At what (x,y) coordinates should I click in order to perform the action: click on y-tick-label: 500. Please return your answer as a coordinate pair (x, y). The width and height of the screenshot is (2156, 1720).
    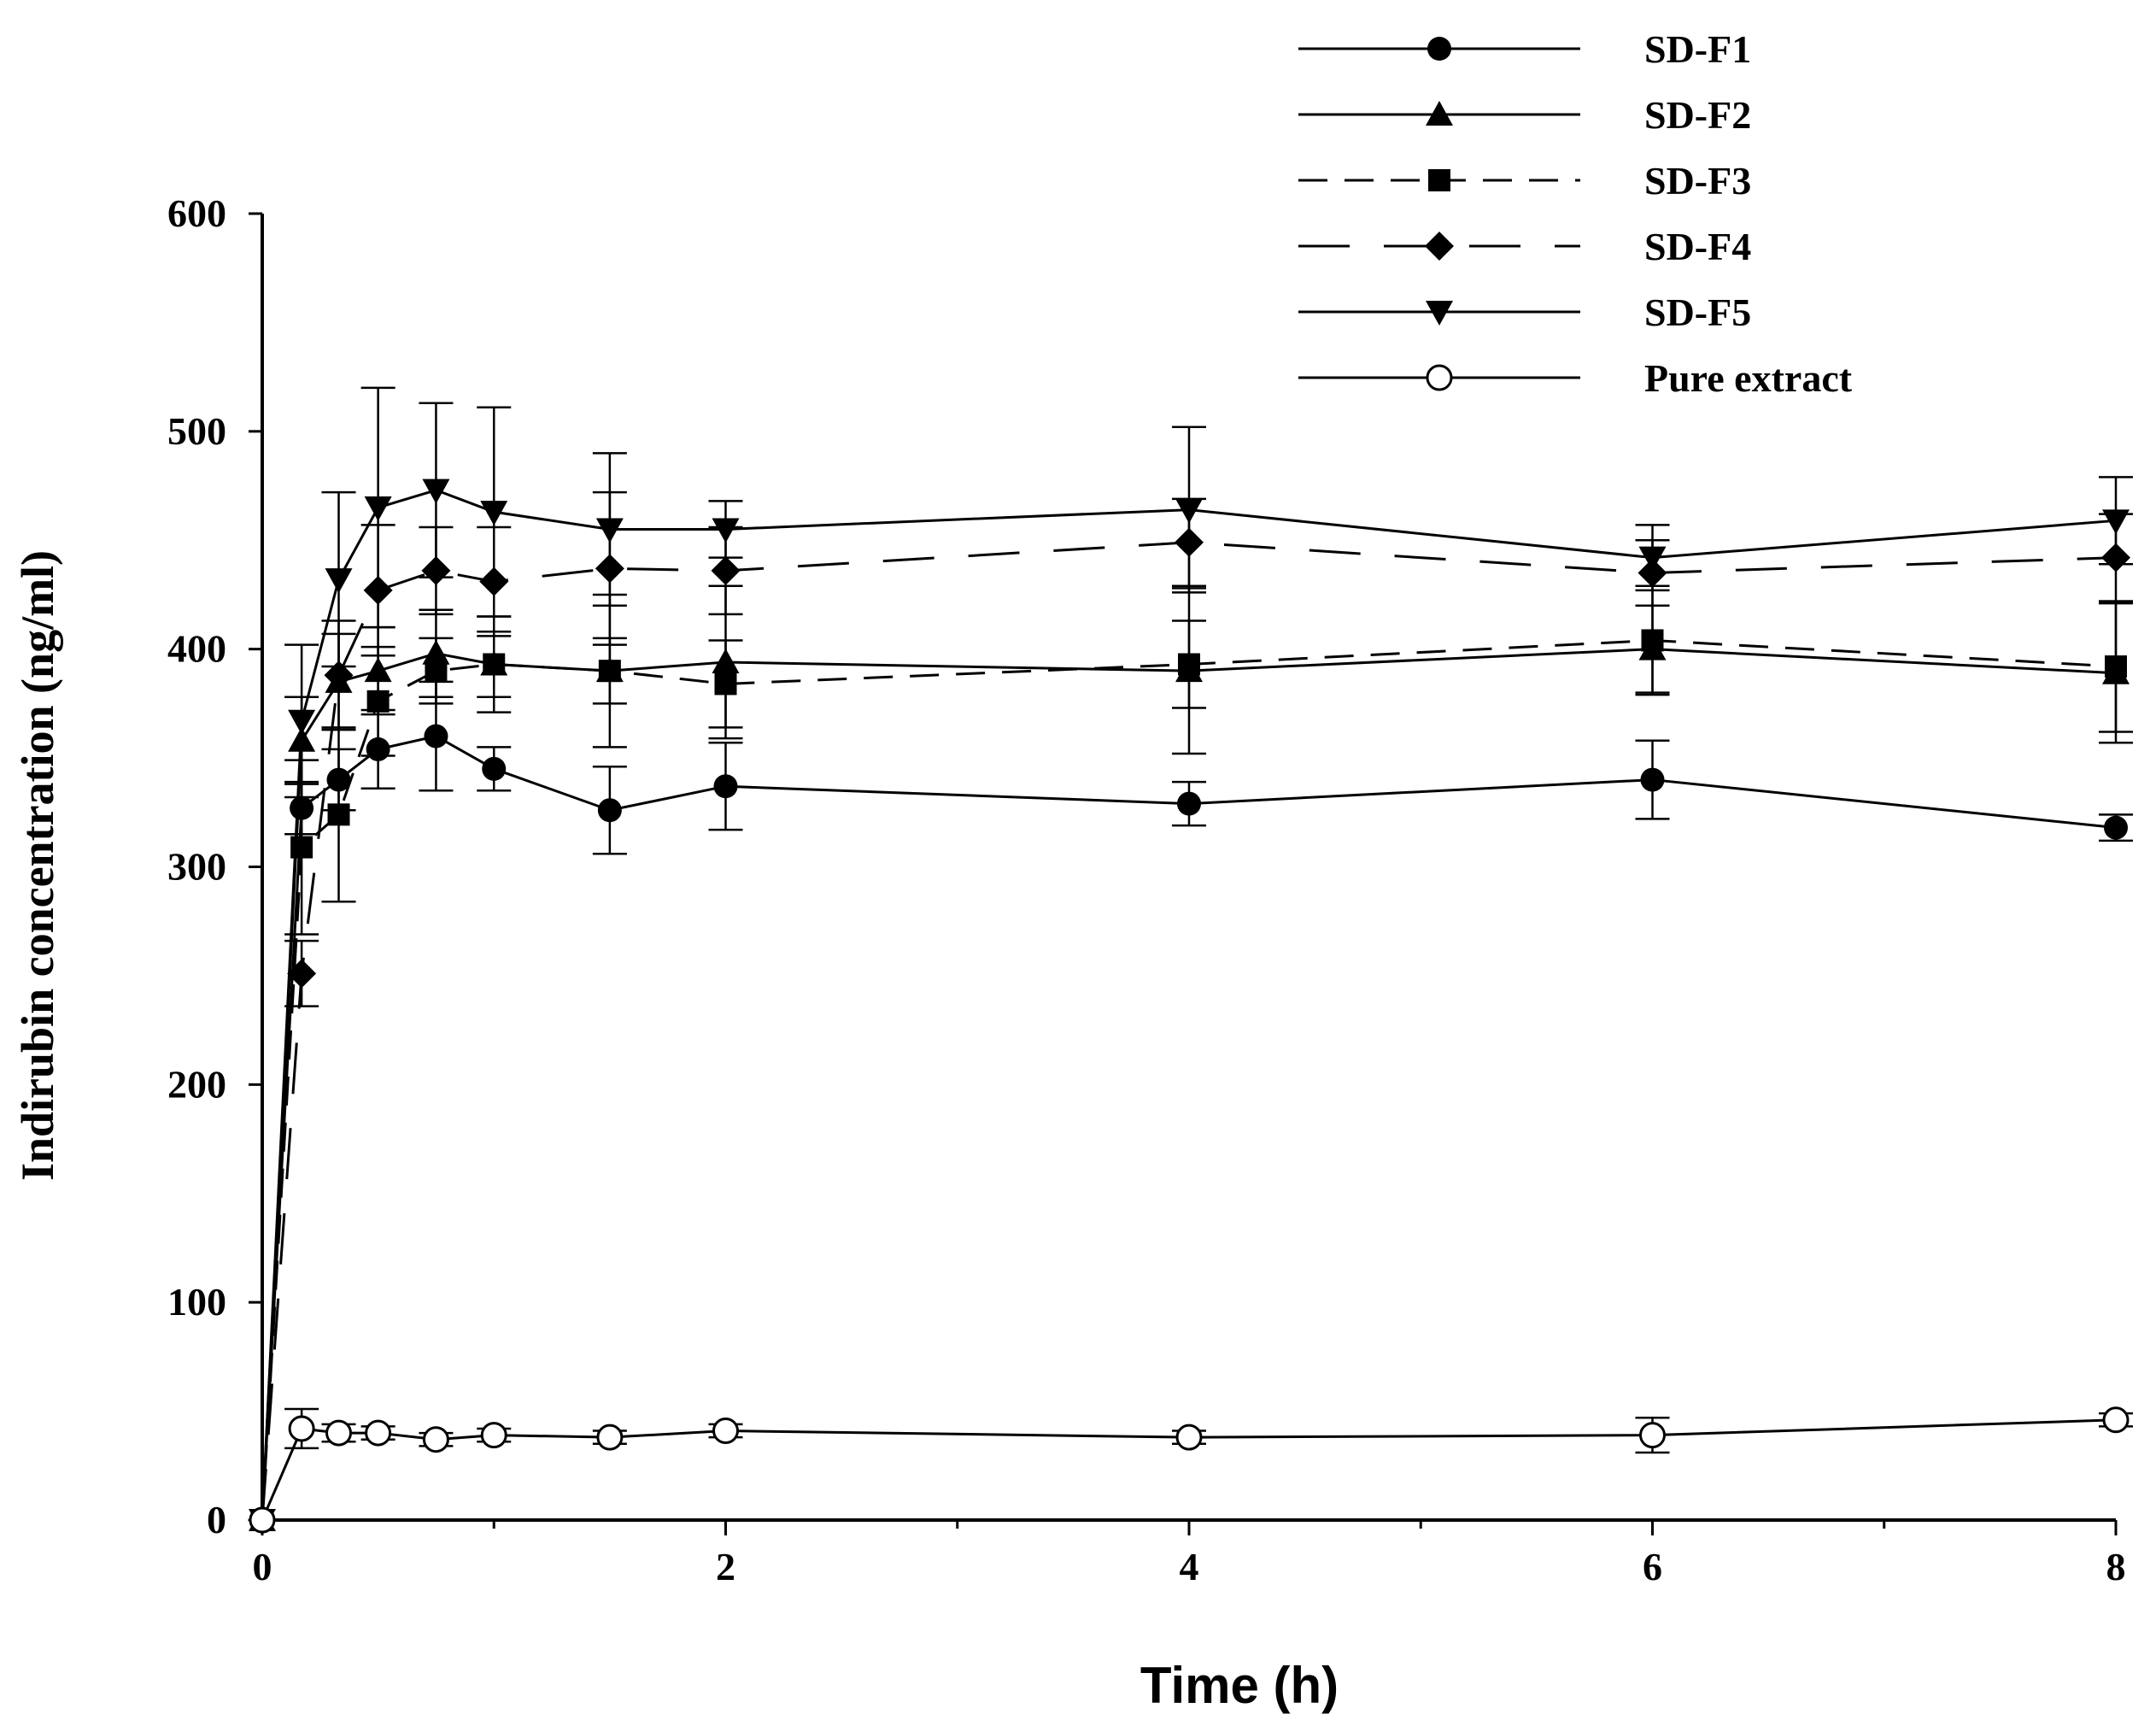
    Looking at the image, I should click on (197, 431).